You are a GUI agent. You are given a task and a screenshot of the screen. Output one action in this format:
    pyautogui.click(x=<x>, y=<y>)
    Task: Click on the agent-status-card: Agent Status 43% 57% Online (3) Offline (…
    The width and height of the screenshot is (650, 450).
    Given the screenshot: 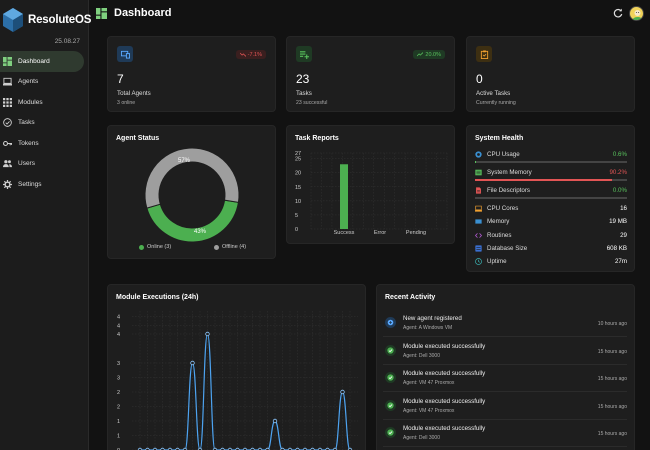 What is the action you would take?
    pyautogui.click(x=191, y=192)
    